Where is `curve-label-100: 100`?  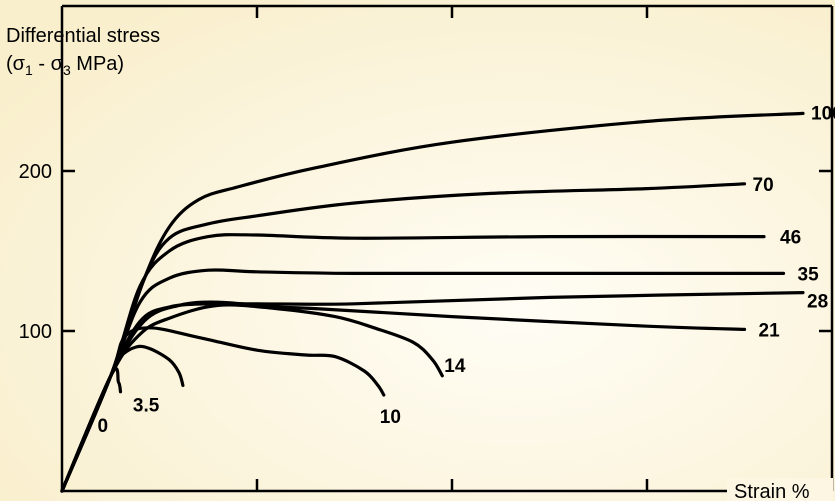
curve-label-100: 100 is located at coordinates (823, 113).